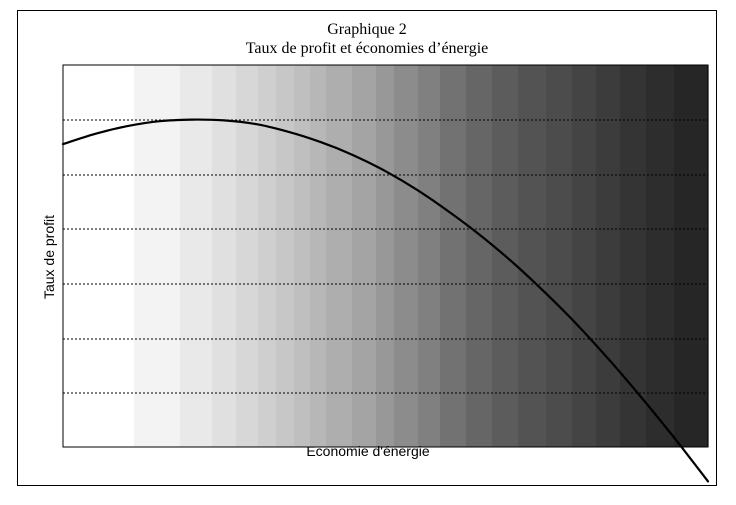 The image size is (736, 505). What do you see at coordinates (49, 257) in the screenshot?
I see `y-axis-label: Taux de profit` at bounding box center [49, 257].